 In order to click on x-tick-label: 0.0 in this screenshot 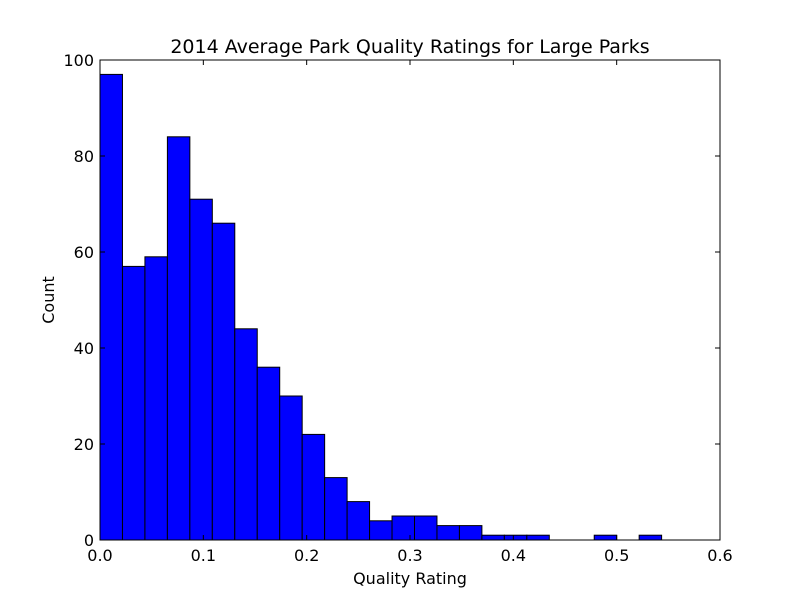, I will do `click(99, 555)`.